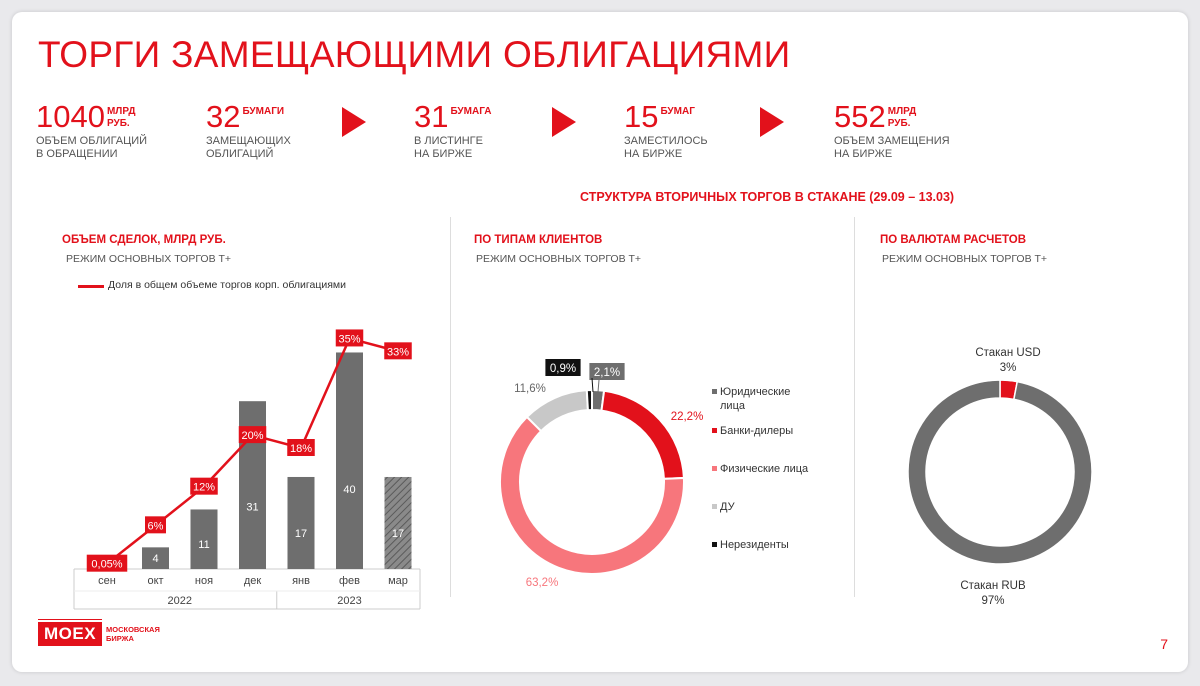 The width and height of the screenshot is (1200, 686). What do you see at coordinates (349, 601) in the screenshot?
I see `x-group-label: 2023` at bounding box center [349, 601].